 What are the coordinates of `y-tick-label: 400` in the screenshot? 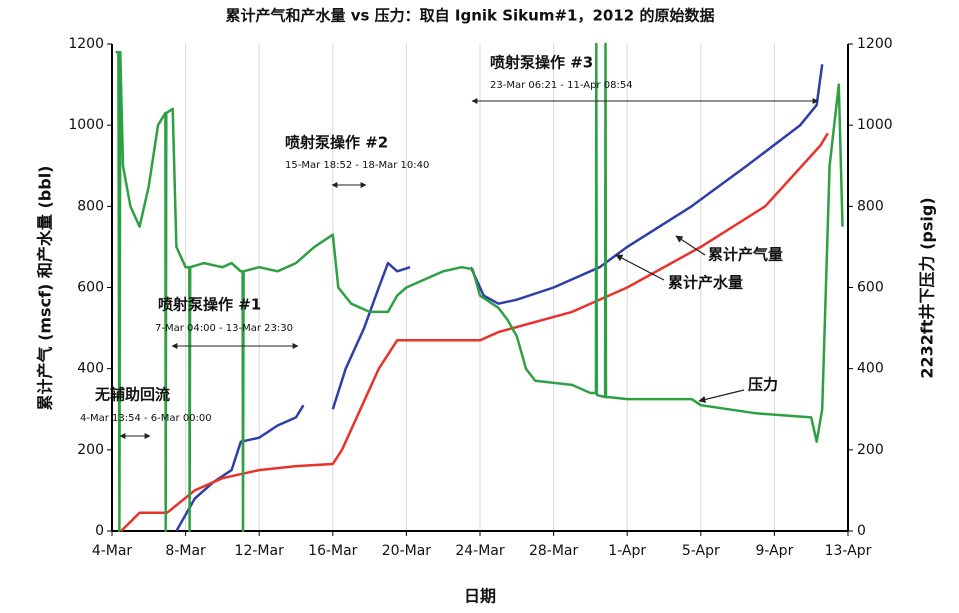 It's located at (90, 369).